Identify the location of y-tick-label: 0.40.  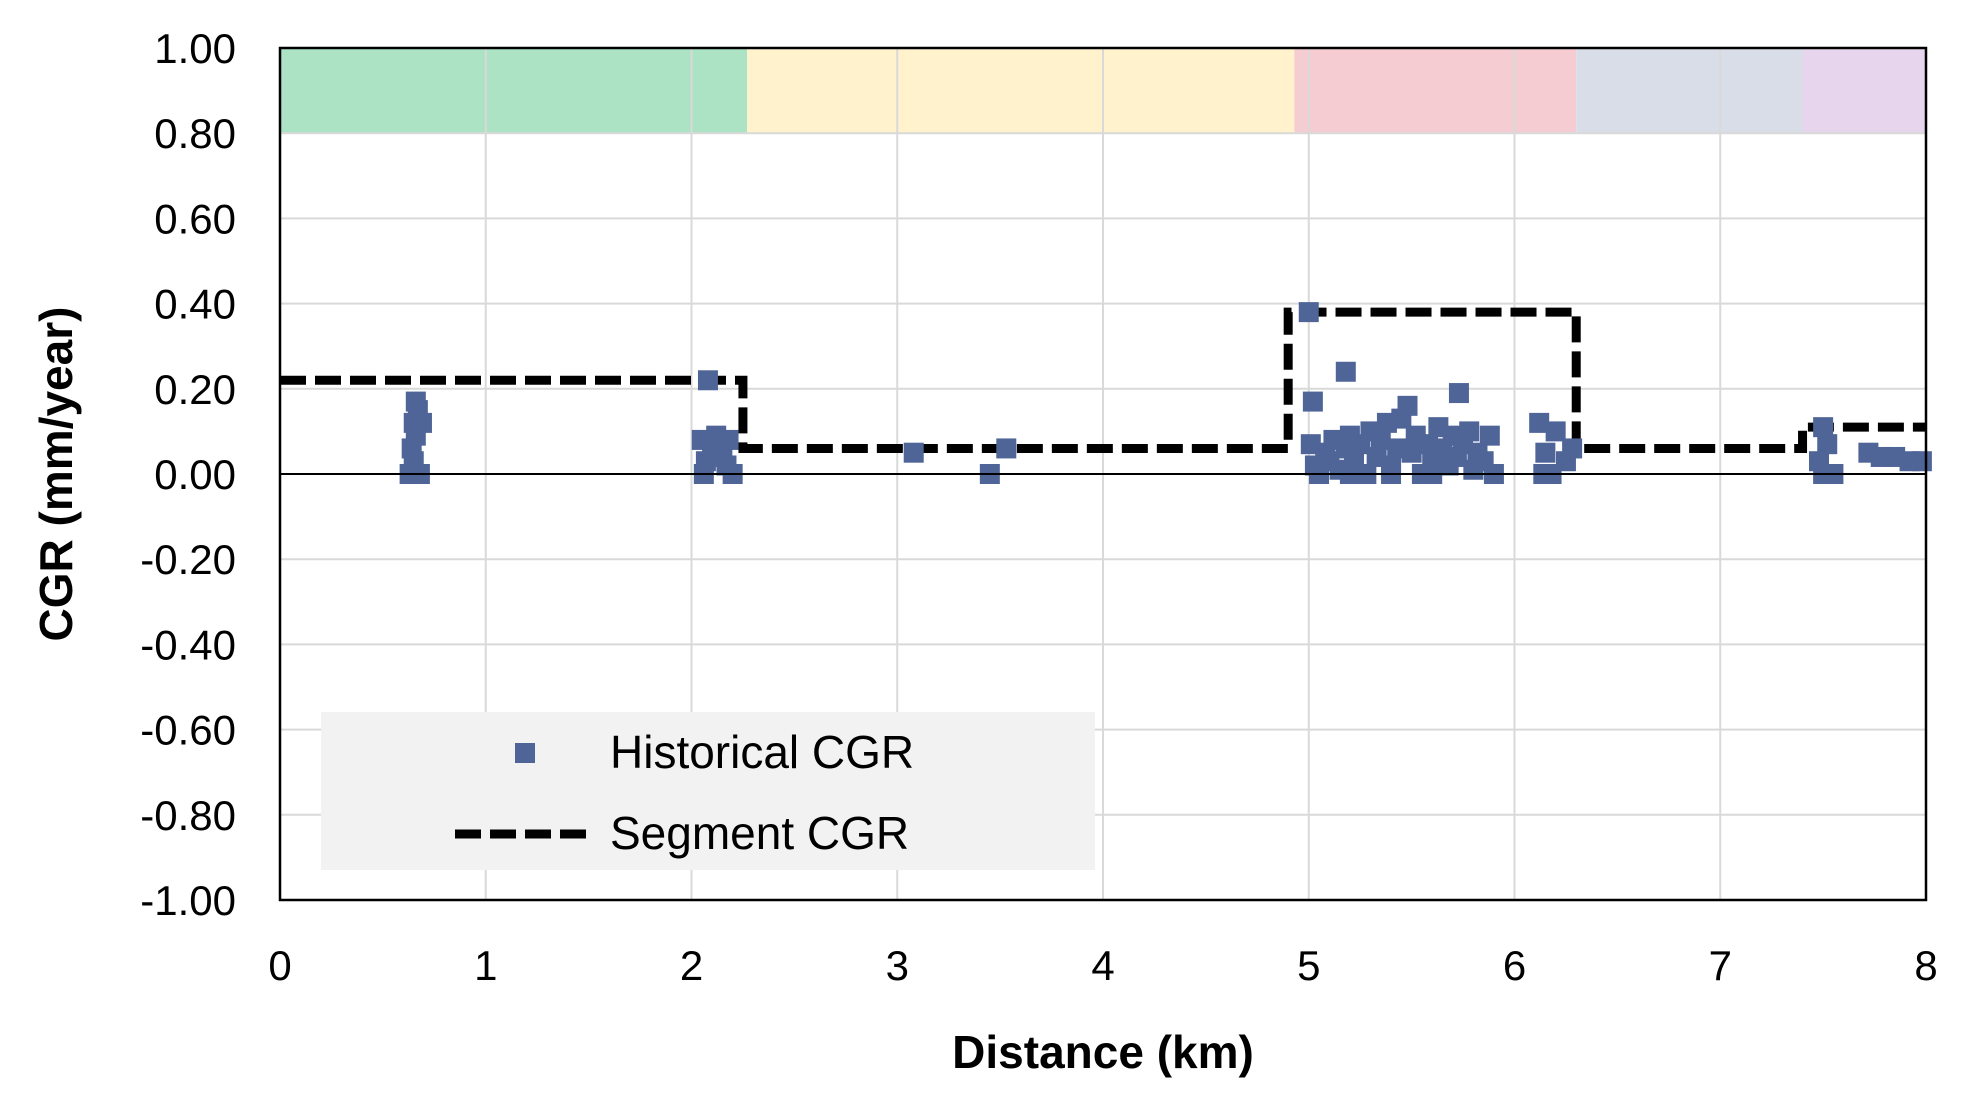
(195, 304).